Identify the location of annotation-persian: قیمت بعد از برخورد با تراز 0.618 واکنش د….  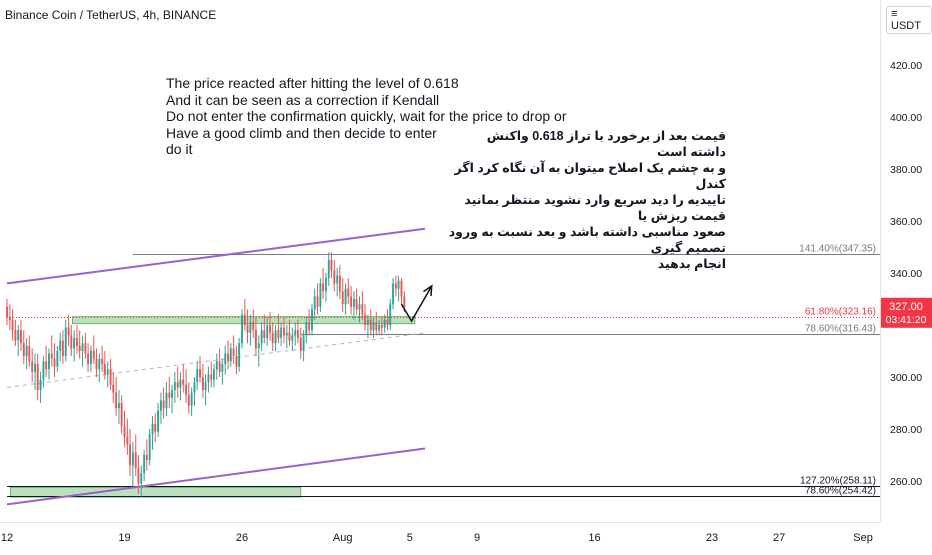
(587, 200).